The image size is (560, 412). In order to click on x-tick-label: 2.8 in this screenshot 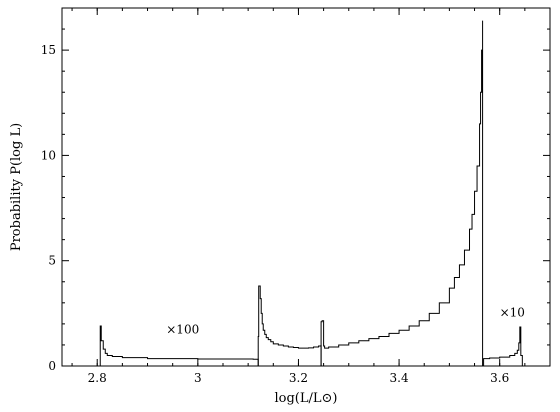, I will do `click(97, 378)`.